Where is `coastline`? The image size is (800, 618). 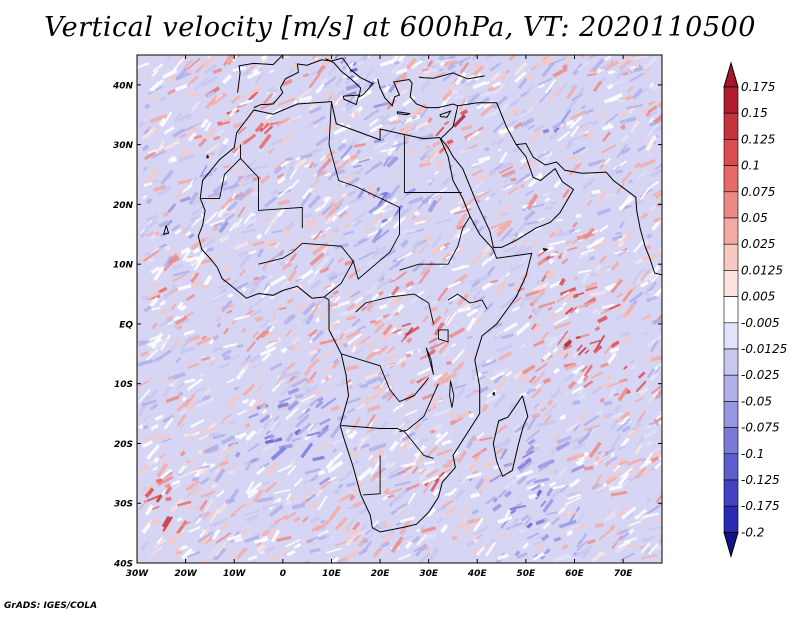
coastline is located at coordinates (417, 93).